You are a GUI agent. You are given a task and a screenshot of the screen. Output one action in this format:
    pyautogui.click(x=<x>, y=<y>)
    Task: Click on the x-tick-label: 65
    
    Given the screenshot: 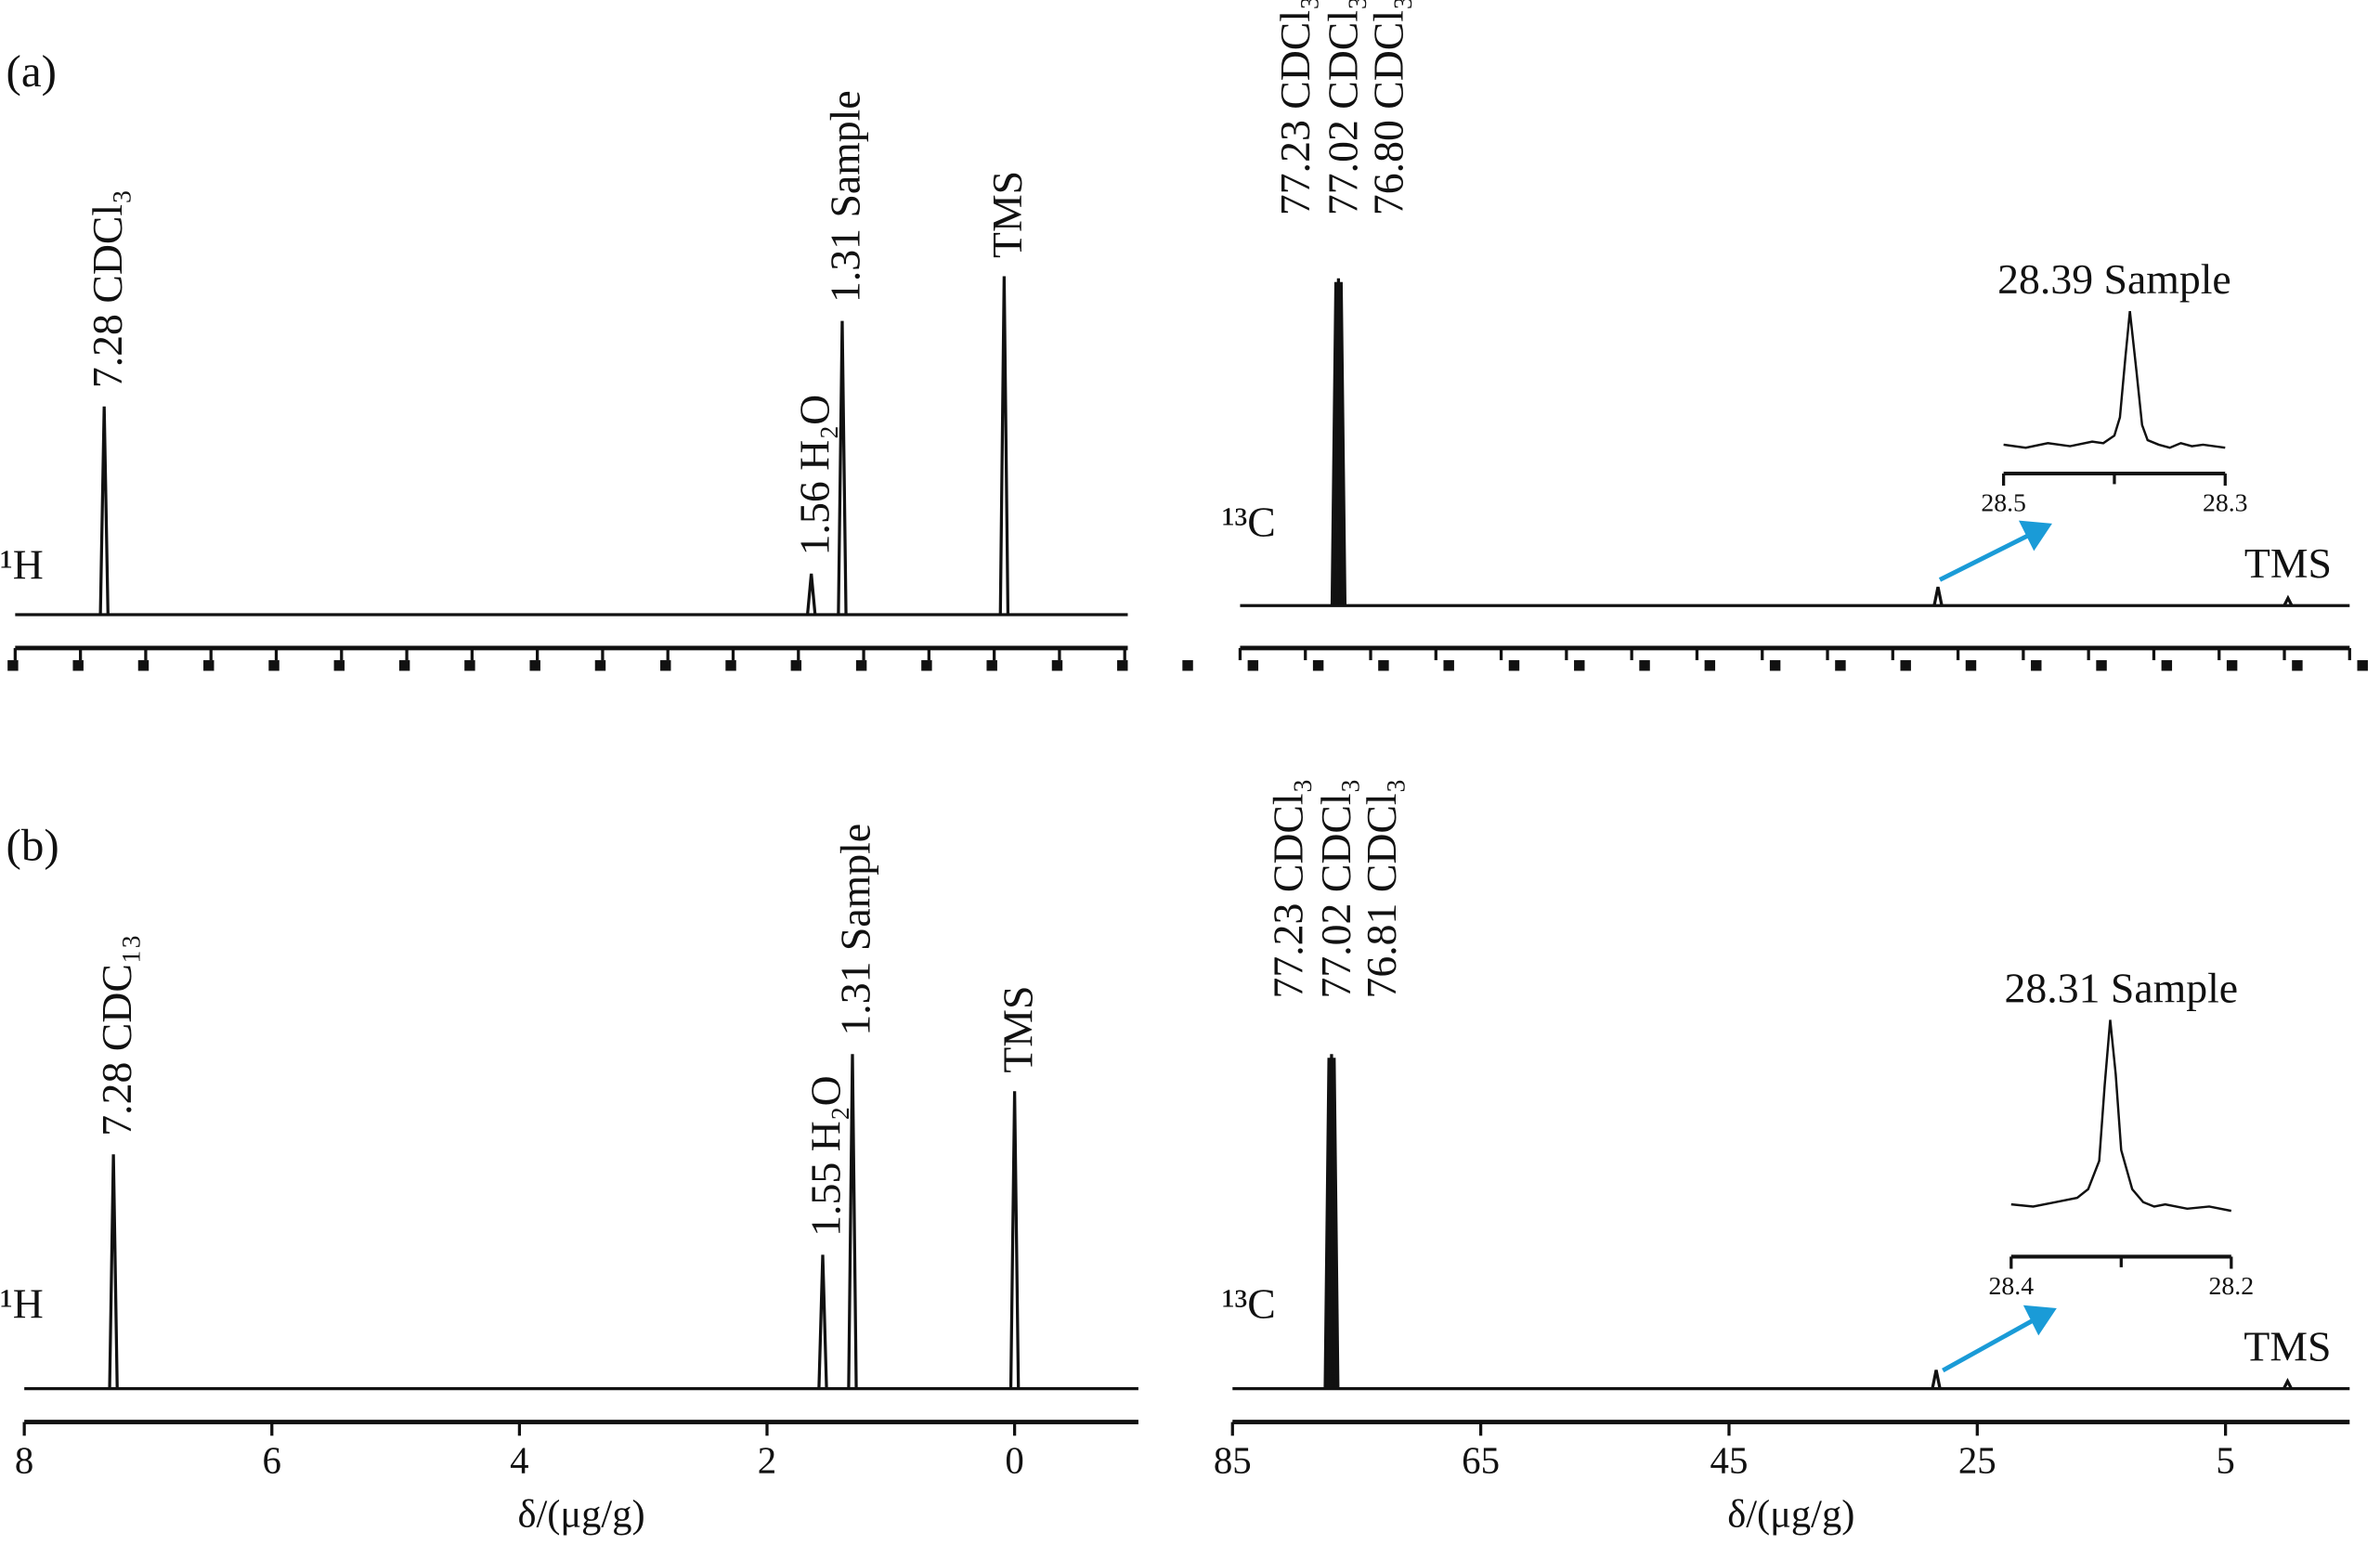 What is the action you would take?
    pyautogui.click(x=1481, y=1461)
    